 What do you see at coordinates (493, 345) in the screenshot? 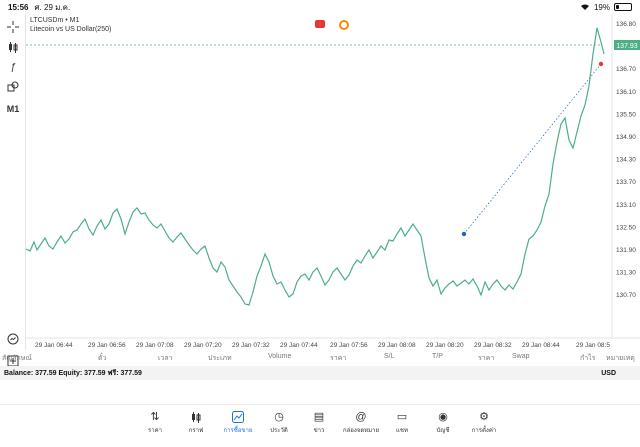
I see `time-tick-label: 29 Jan 08:32` at bounding box center [493, 345].